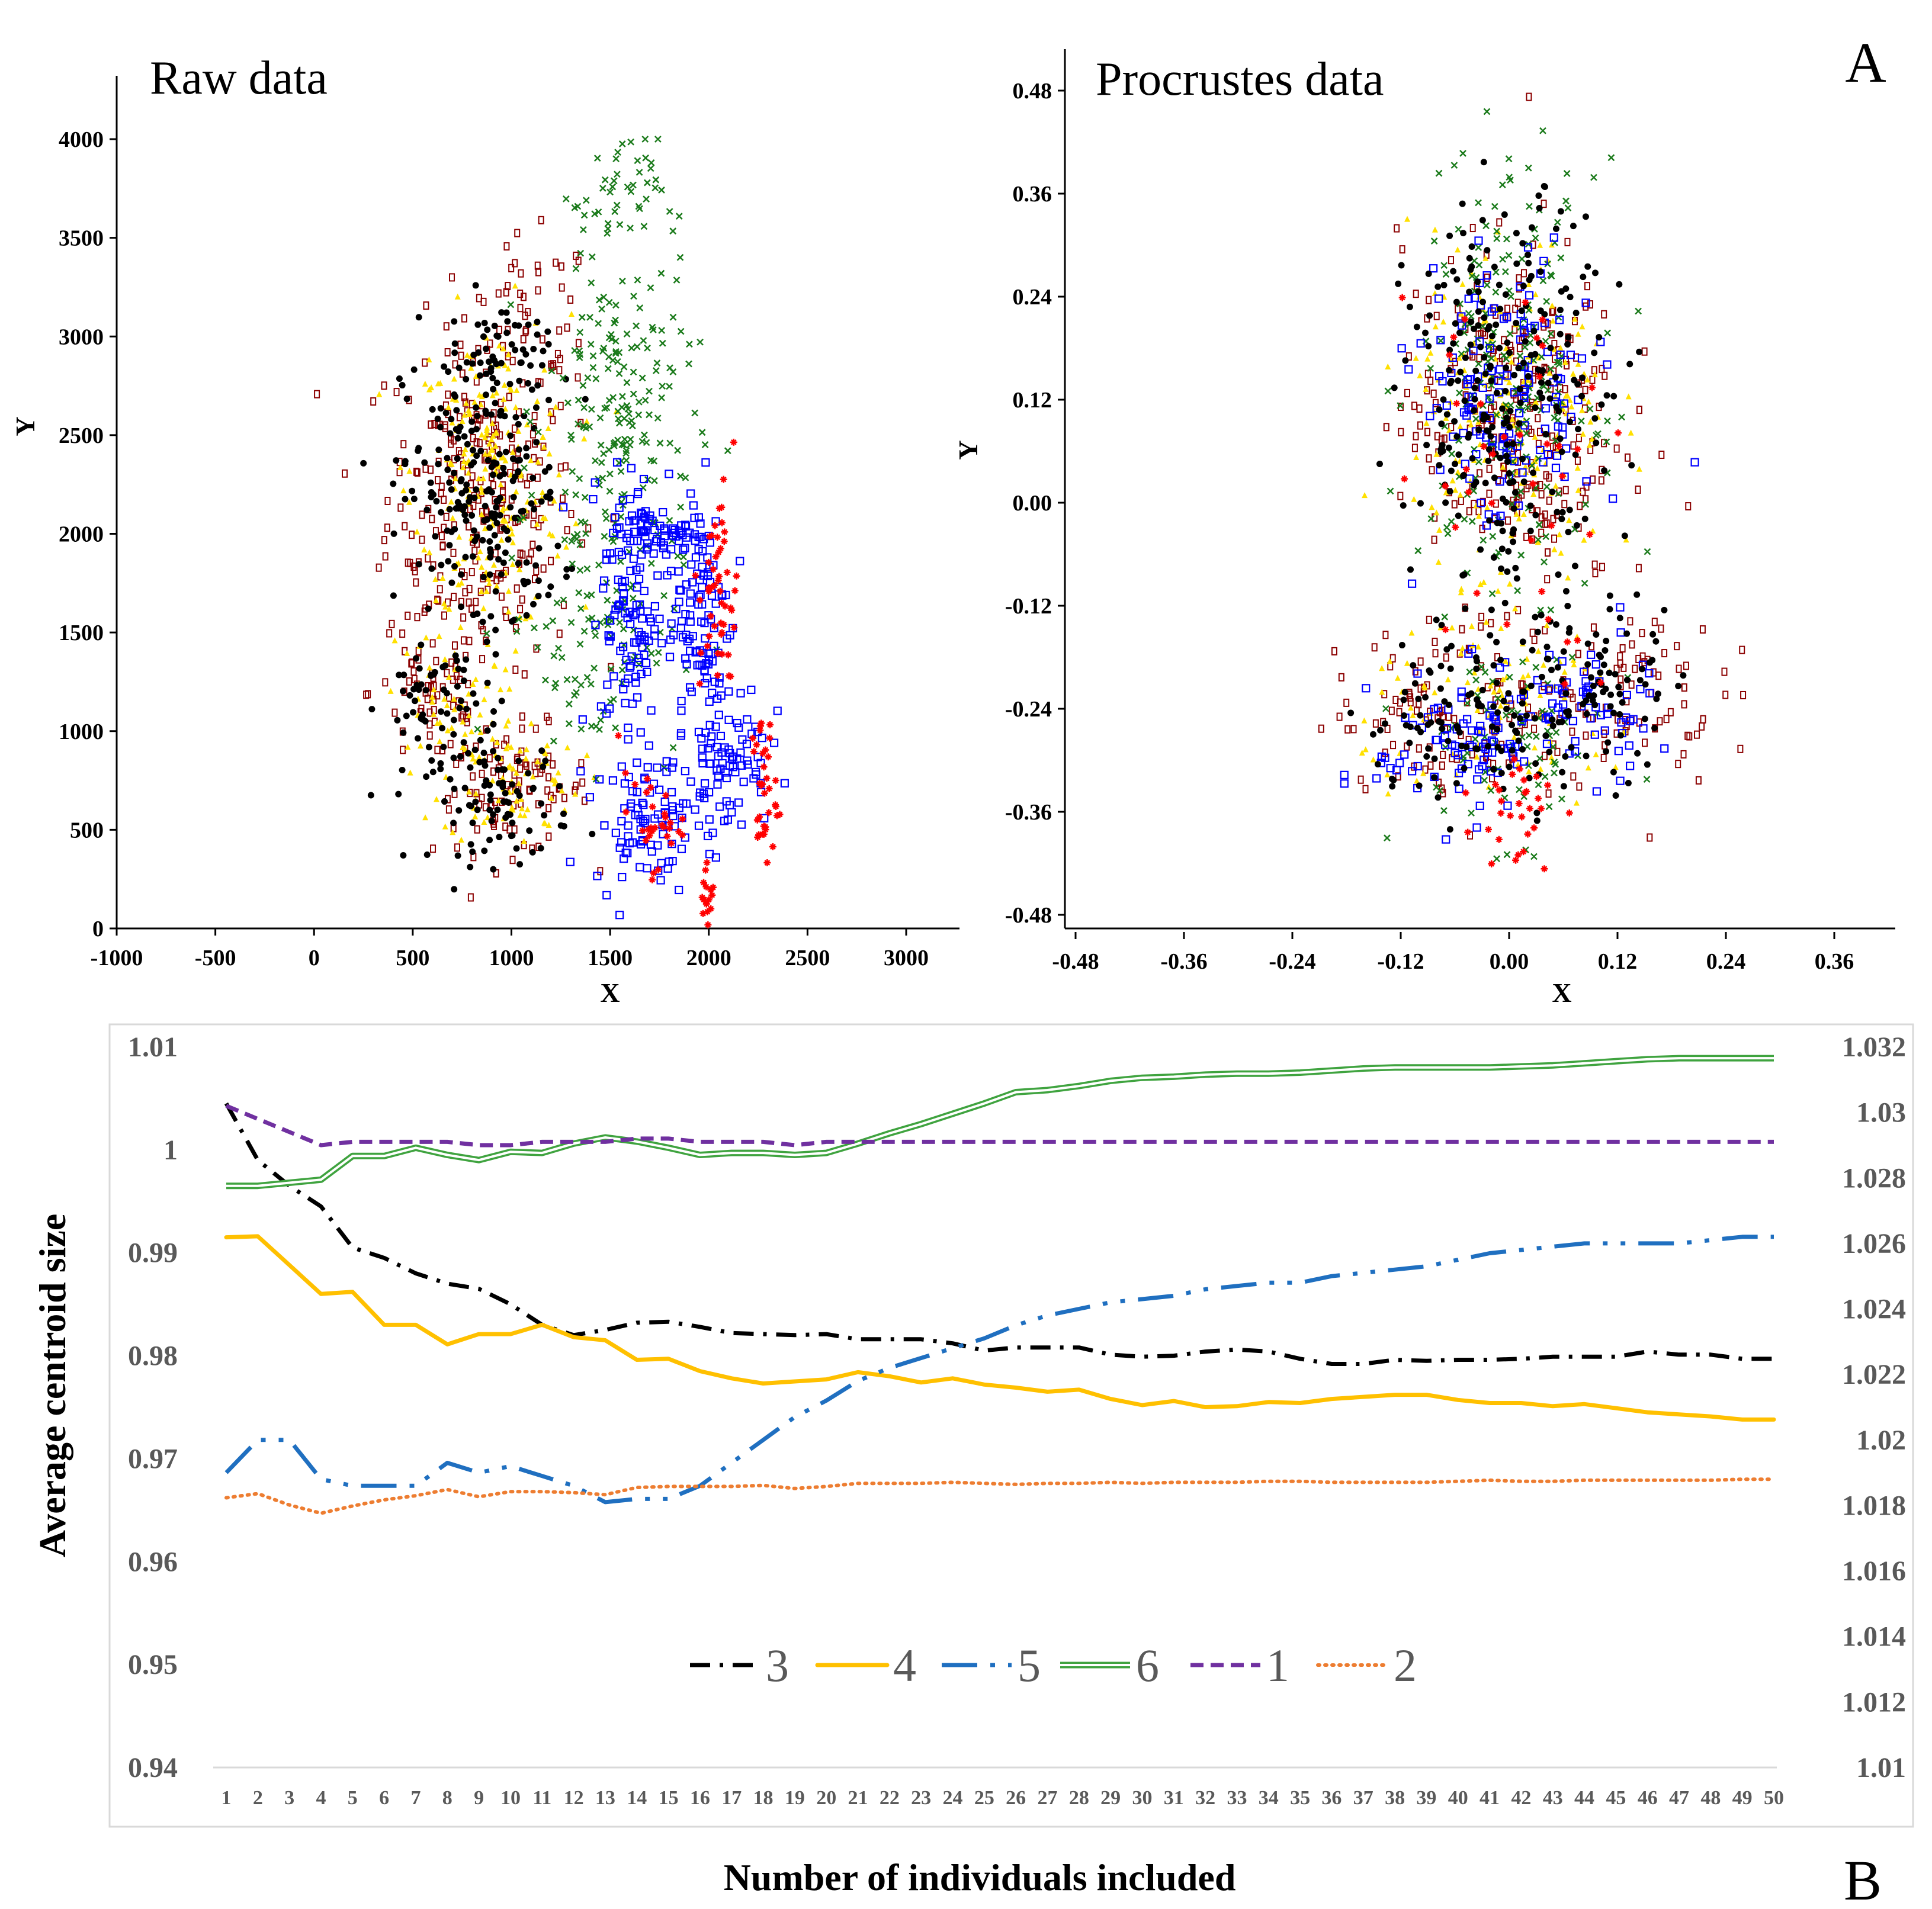 Image resolution: width=1932 pixels, height=1909 pixels. What do you see at coordinates (52, 1386) in the screenshot?
I see `b-y-axis-label: Average centroid size` at bounding box center [52, 1386].